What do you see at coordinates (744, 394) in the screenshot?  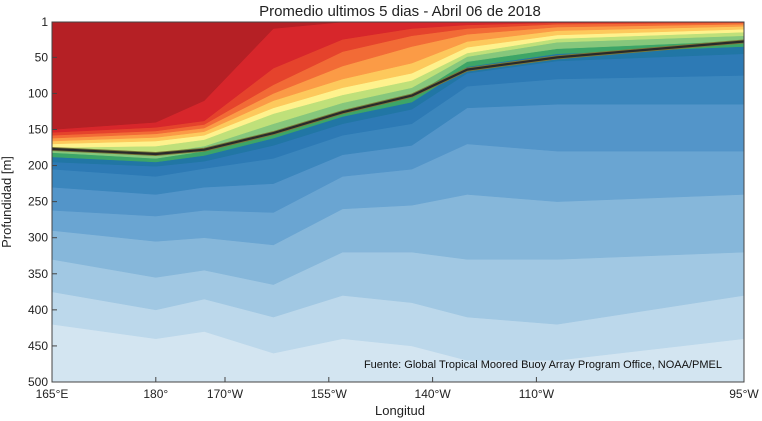 I see `x-tick-label: 95°W` at bounding box center [744, 394].